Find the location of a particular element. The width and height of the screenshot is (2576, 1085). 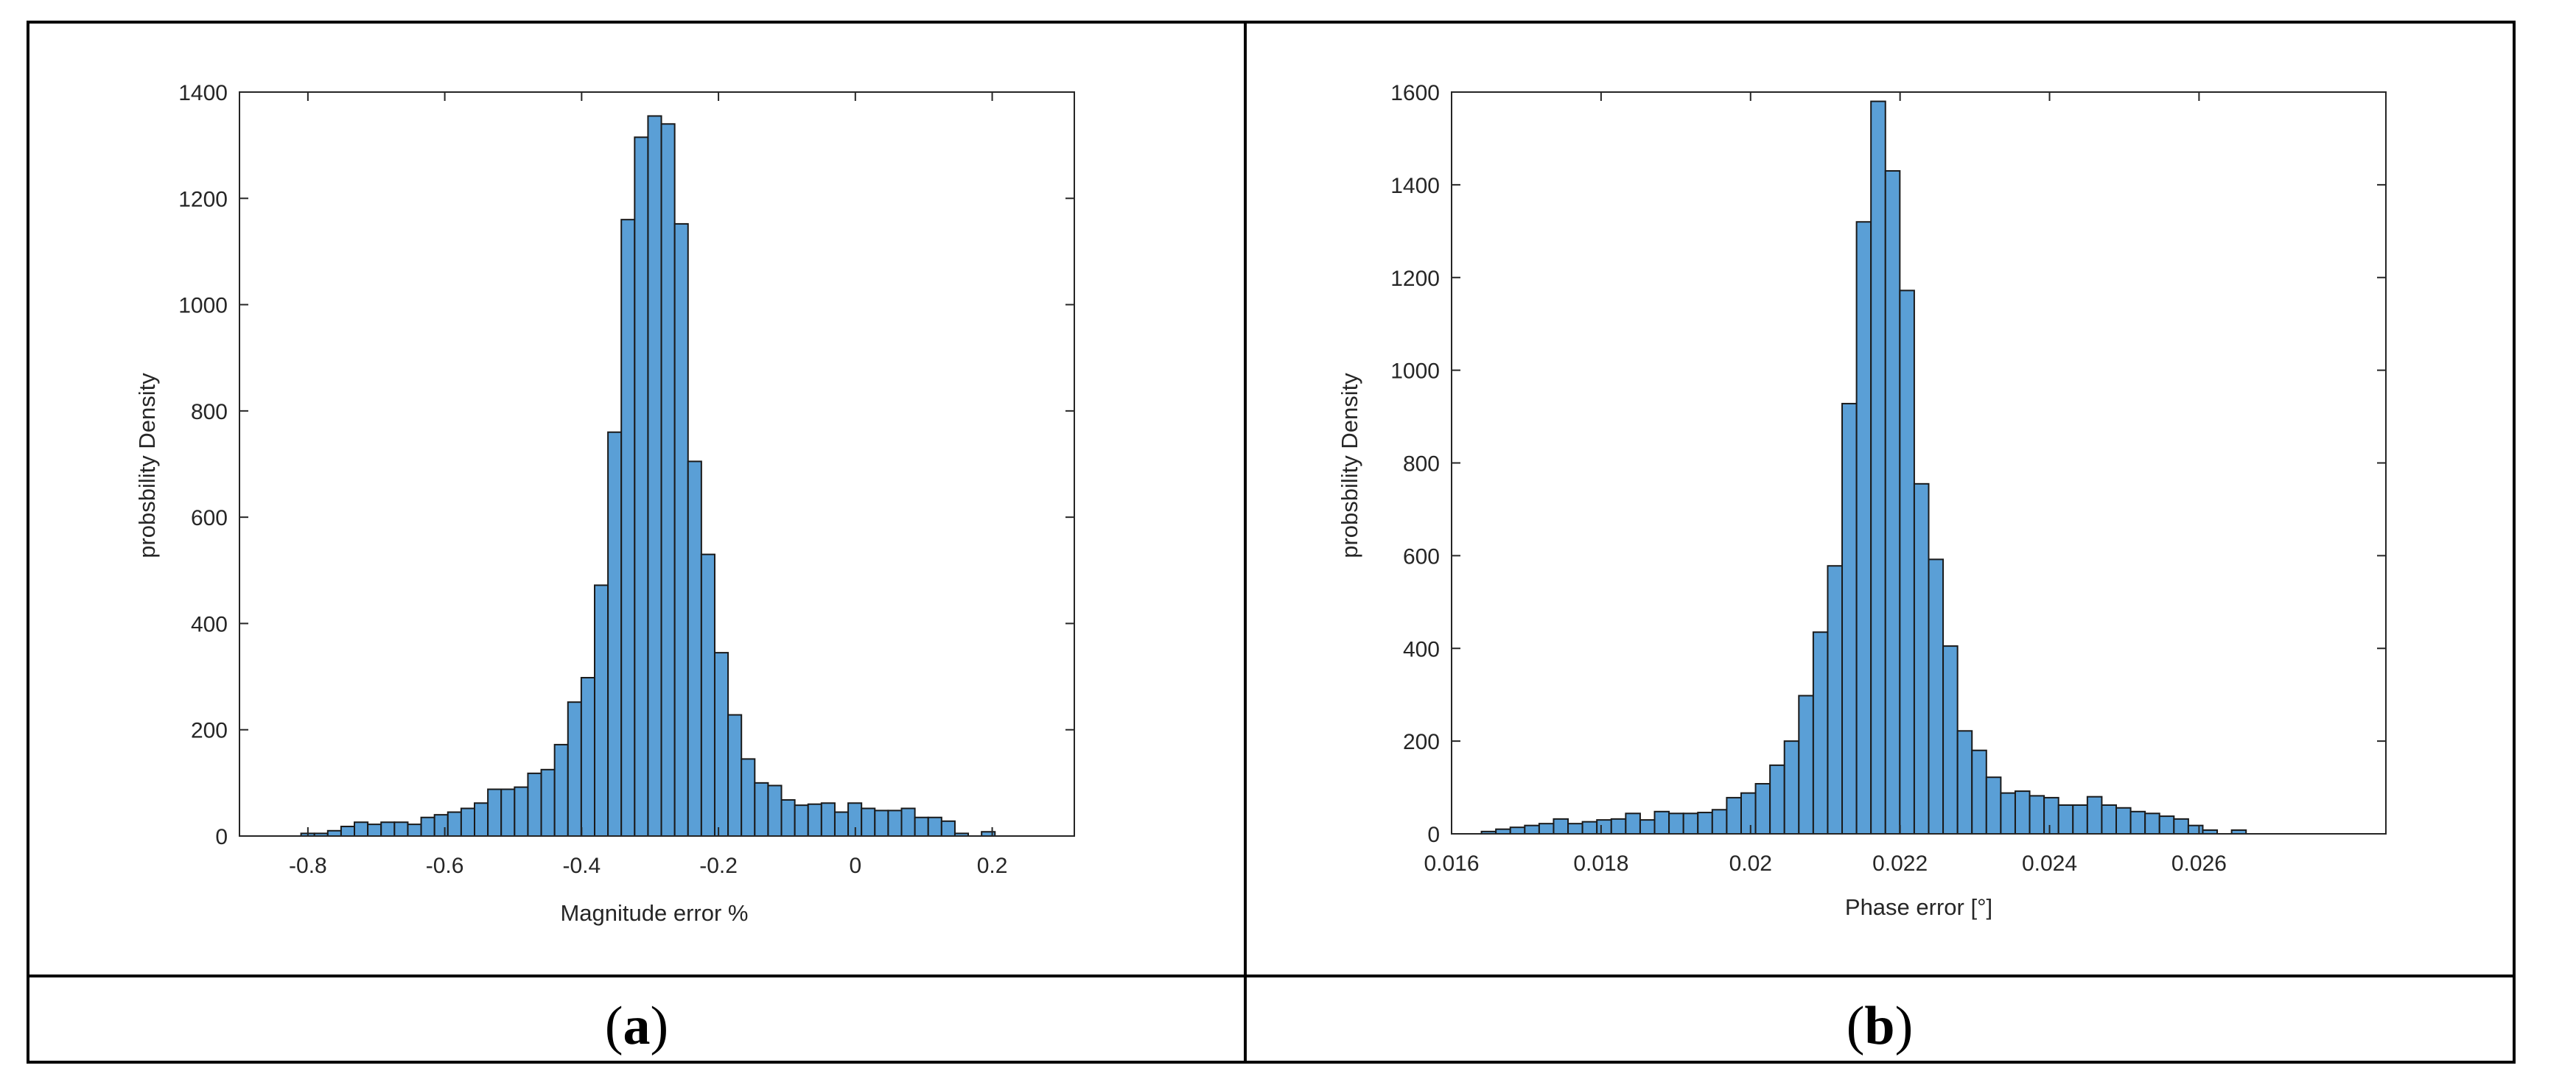

caption-b-close: ) is located at coordinates (1904, 1026).